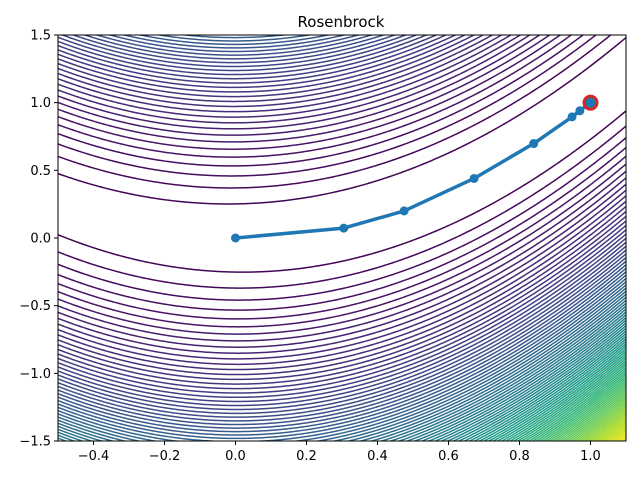 This screenshot has height=480, width=640. I want to click on contour-level-28-upper, so click(234, 40).